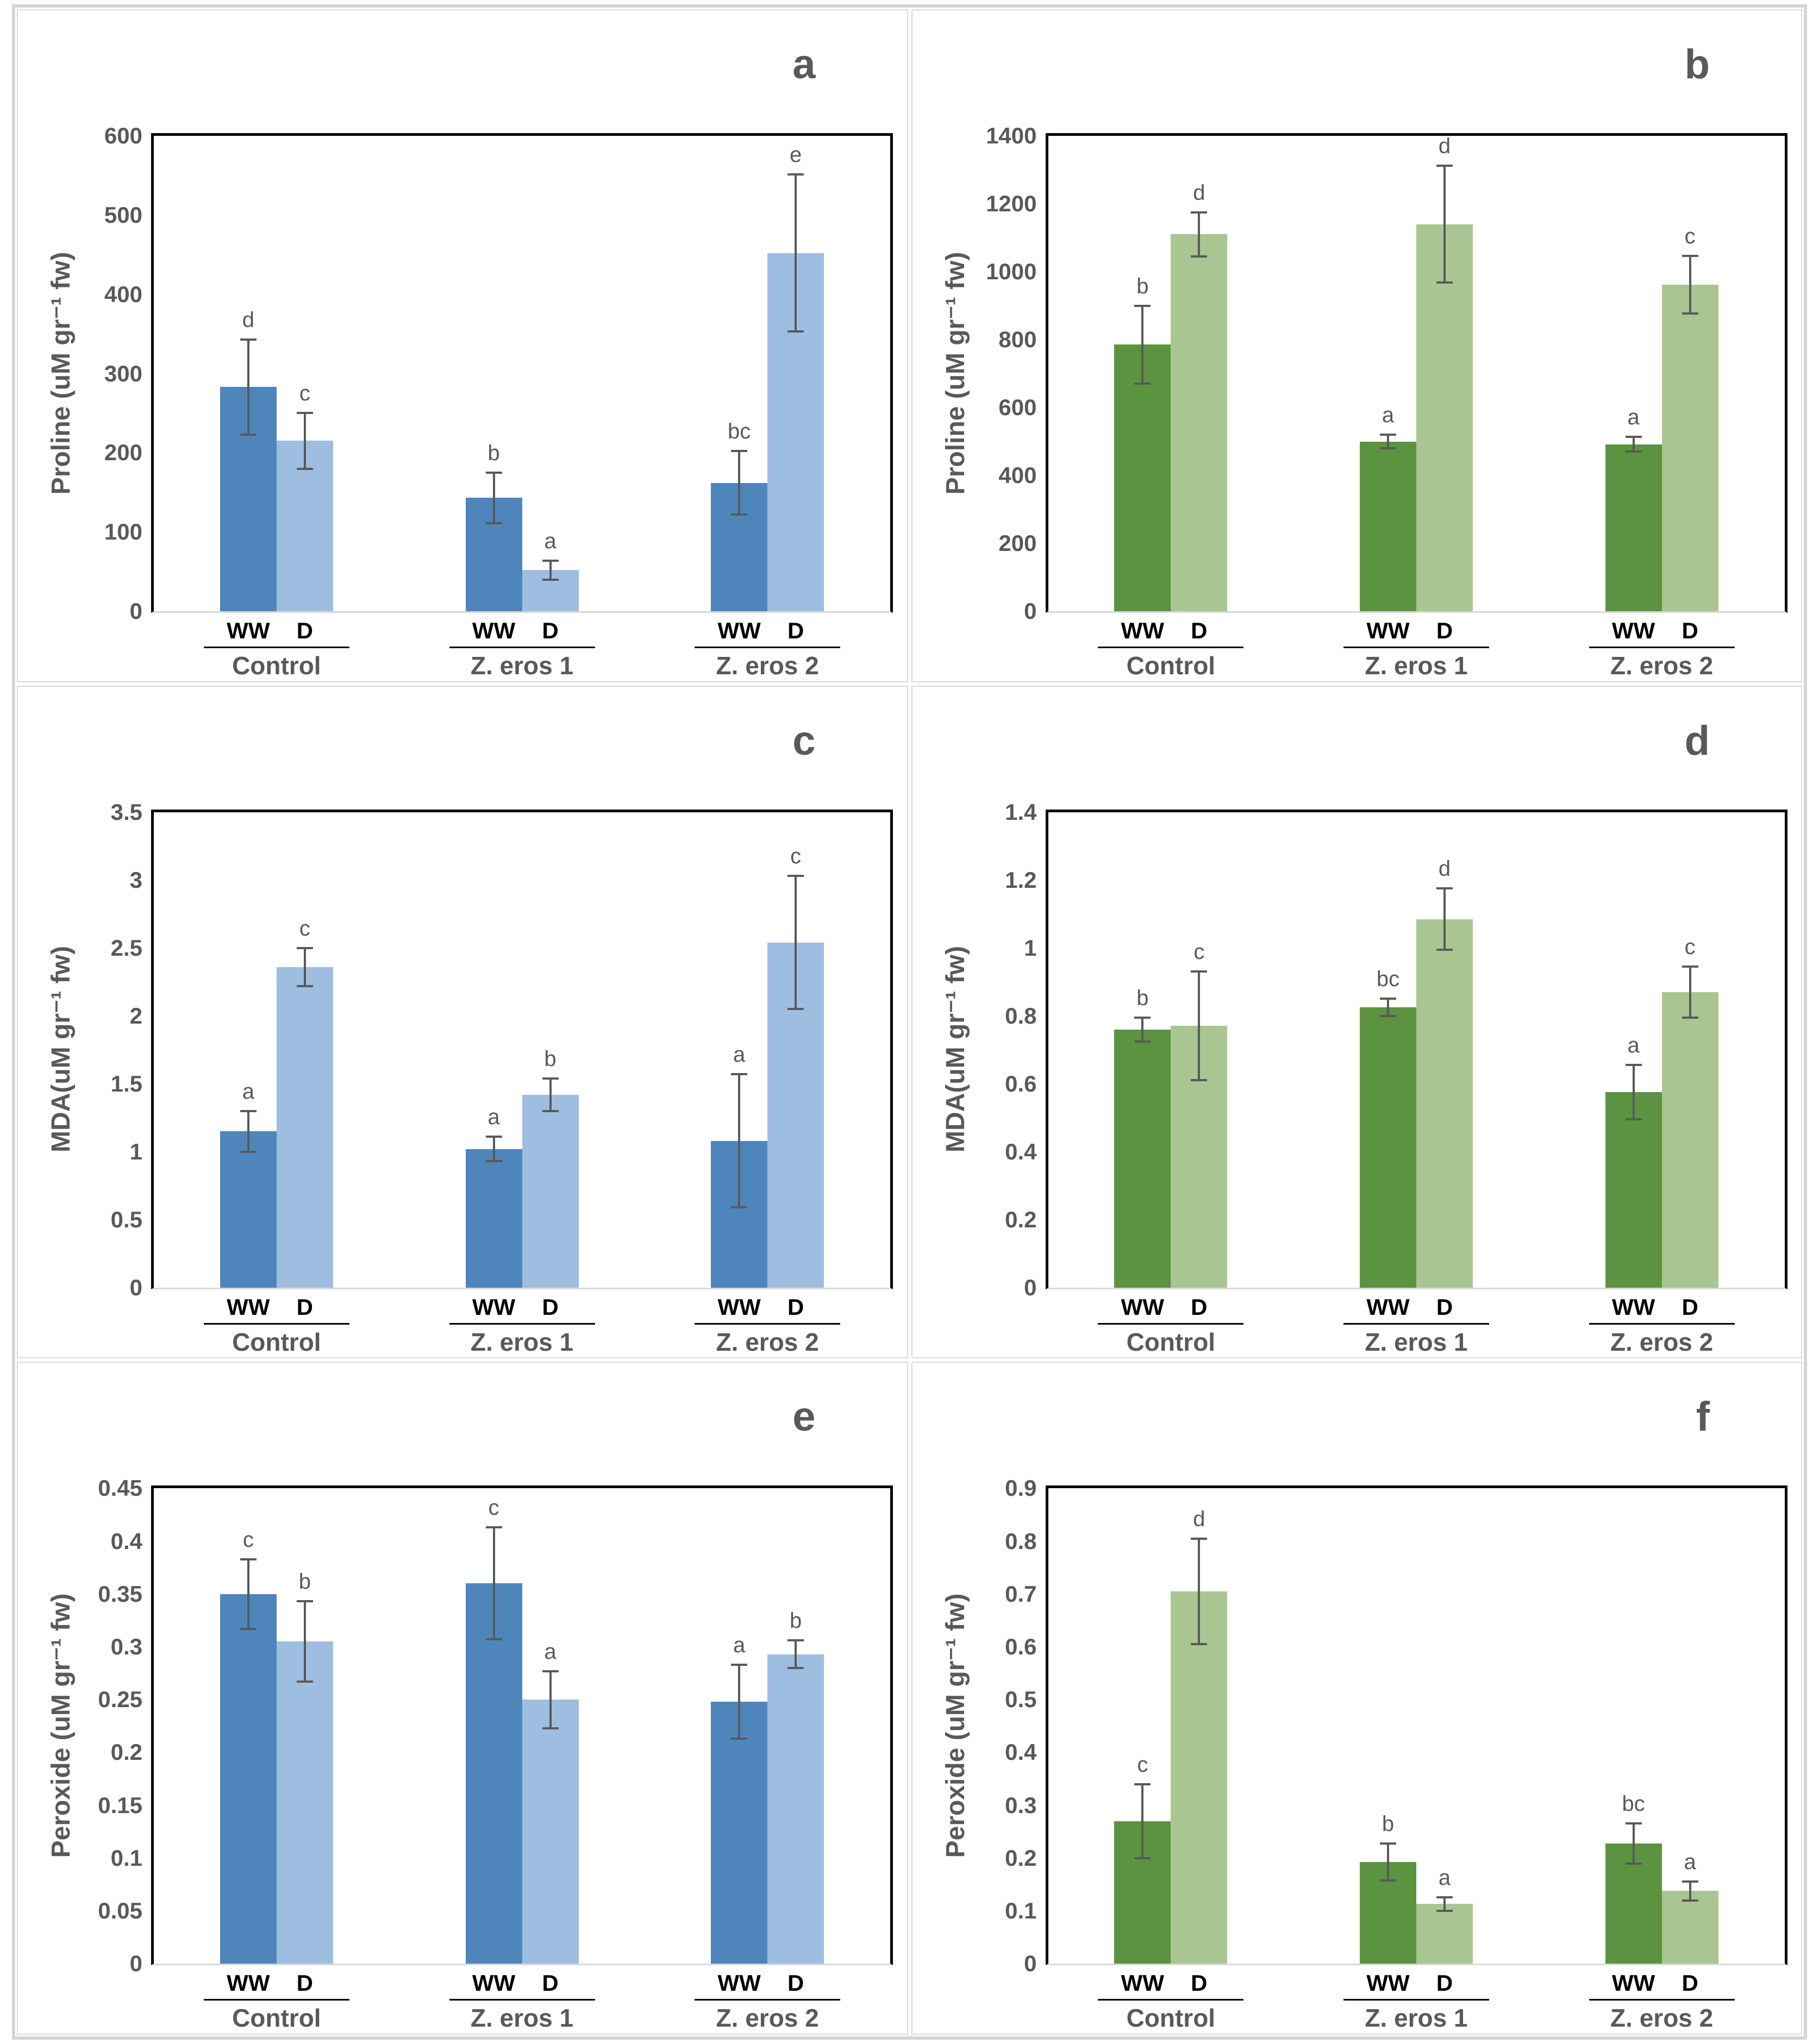 The width and height of the screenshot is (1819, 2044). What do you see at coordinates (1416, 665) in the screenshot?
I see `category-label: Z. eros 1` at bounding box center [1416, 665].